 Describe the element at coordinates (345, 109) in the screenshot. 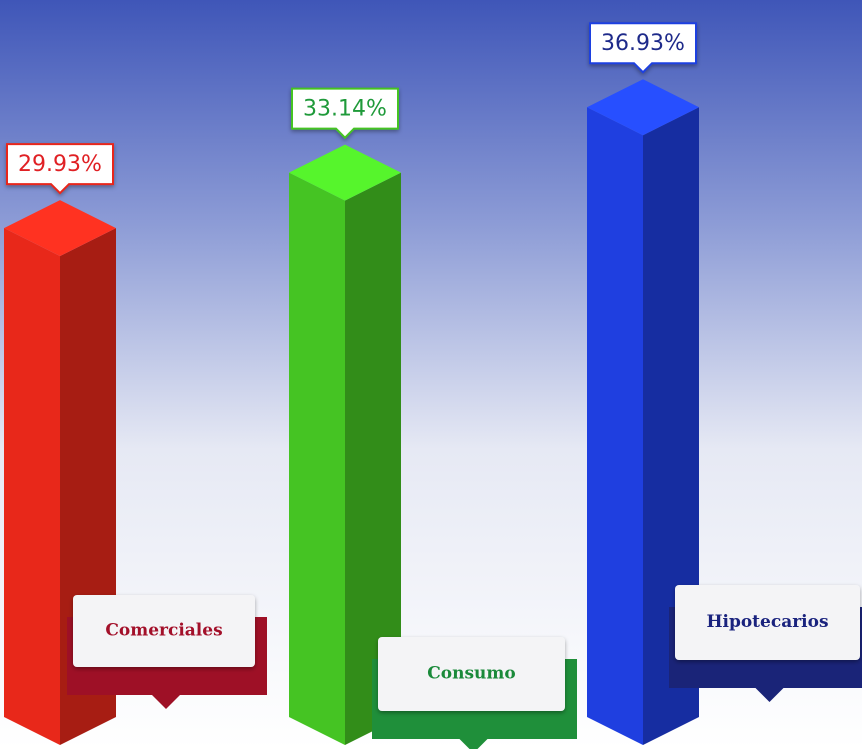

I see `value-label: 33.14%` at that location.